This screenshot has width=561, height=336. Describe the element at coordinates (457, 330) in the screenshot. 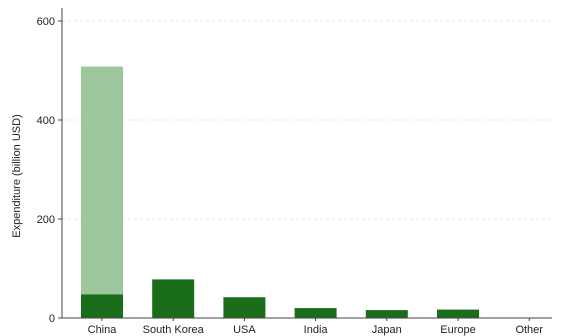

I see `x-tick-label: Europe` at that location.